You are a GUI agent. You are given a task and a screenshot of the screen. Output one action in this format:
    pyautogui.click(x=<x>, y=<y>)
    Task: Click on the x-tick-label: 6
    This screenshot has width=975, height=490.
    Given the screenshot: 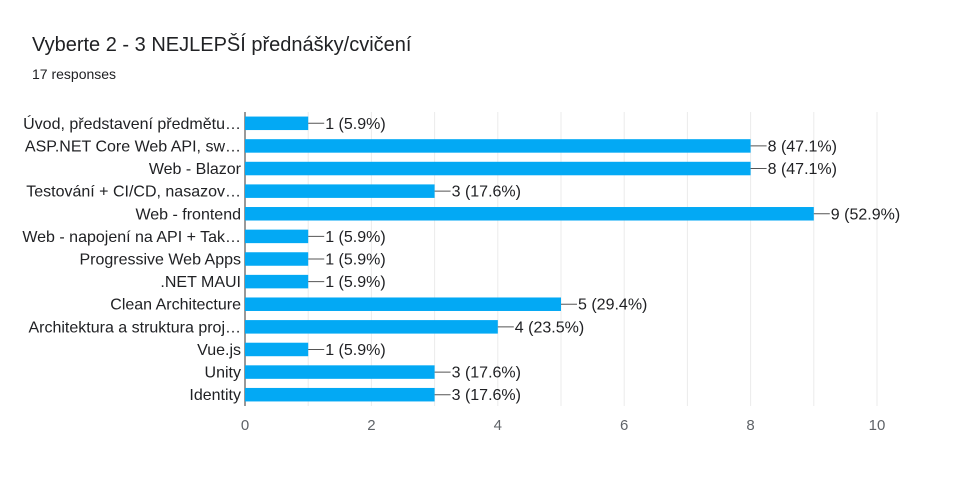 What is the action you would take?
    pyautogui.click(x=624, y=425)
    